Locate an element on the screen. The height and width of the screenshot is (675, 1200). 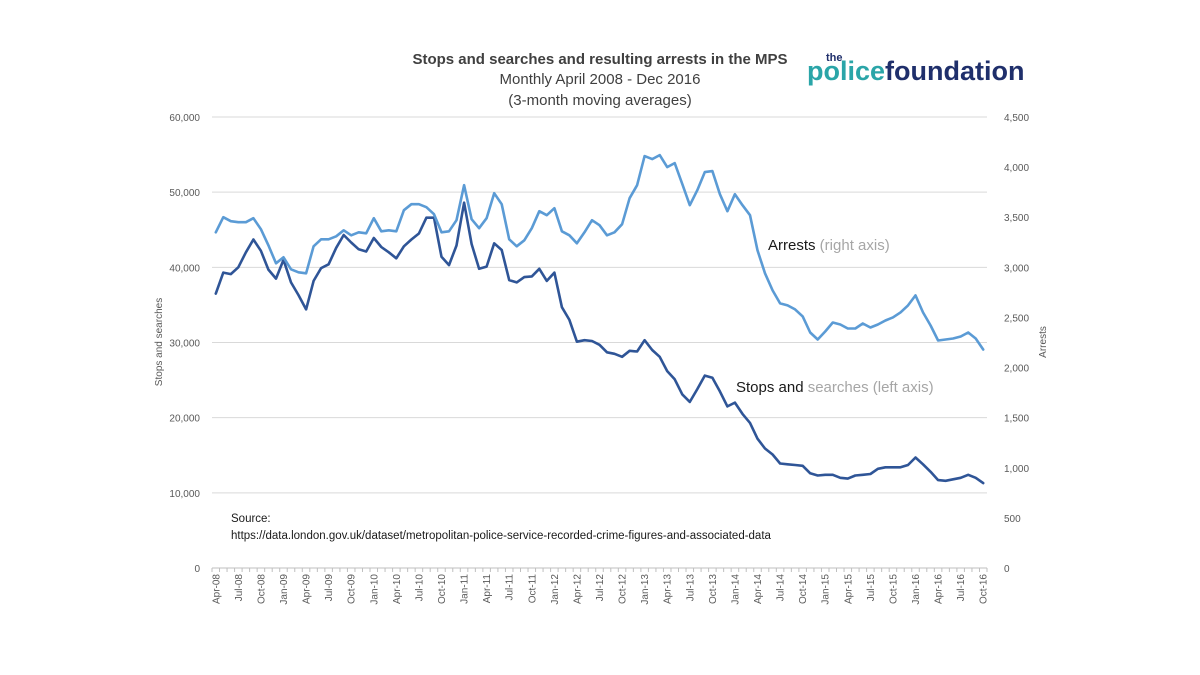
arrests-annotation: Arrests (right axis) is located at coordinates (829, 245).